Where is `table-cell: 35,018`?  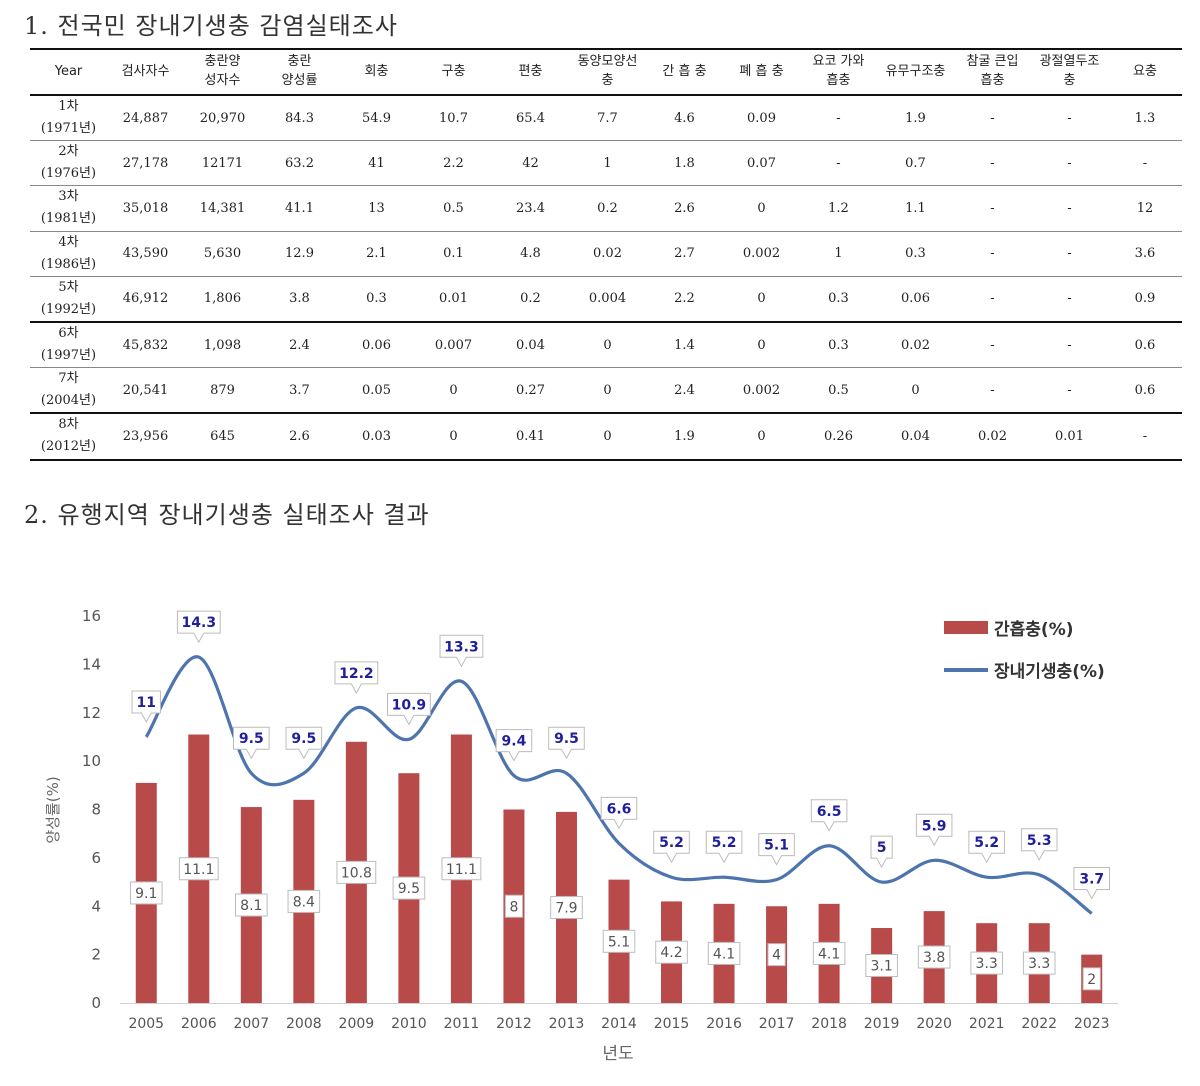 table-cell: 35,018 is located at coordinates (145, 208).